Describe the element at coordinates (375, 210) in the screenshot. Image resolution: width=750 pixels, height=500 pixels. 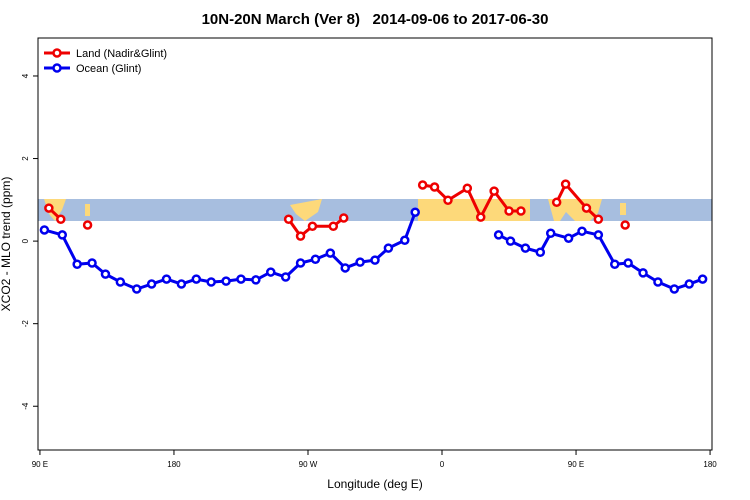
I see `map-background` at that location.